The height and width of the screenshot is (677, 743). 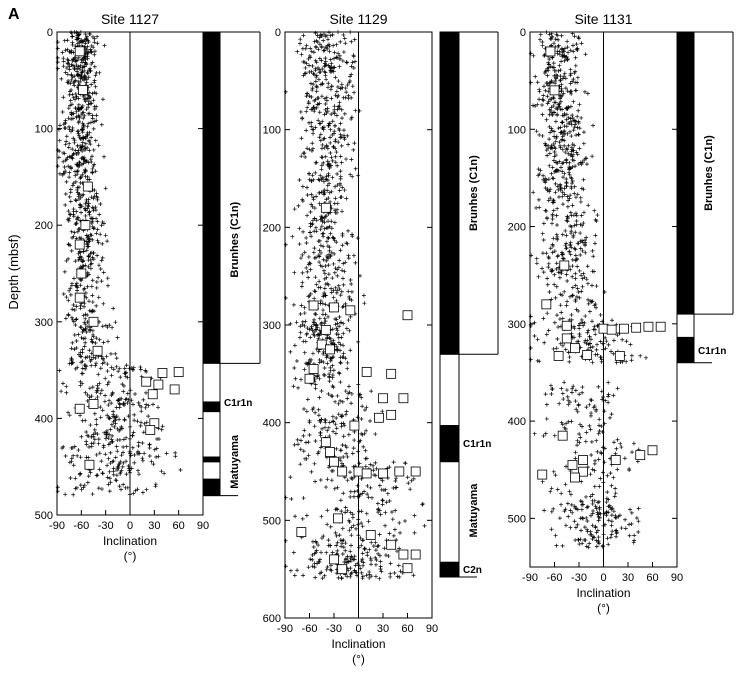 I want to click on y-tick-label: 300, so click(x=272, y=326).